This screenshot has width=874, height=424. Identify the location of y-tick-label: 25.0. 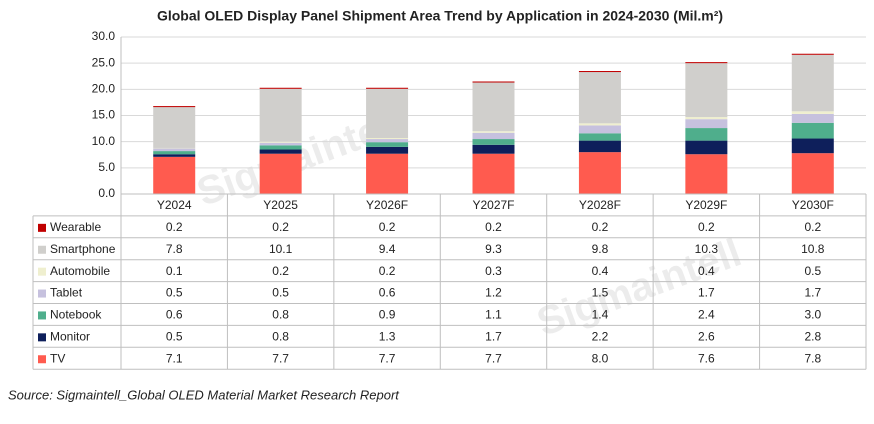
(104, 62).